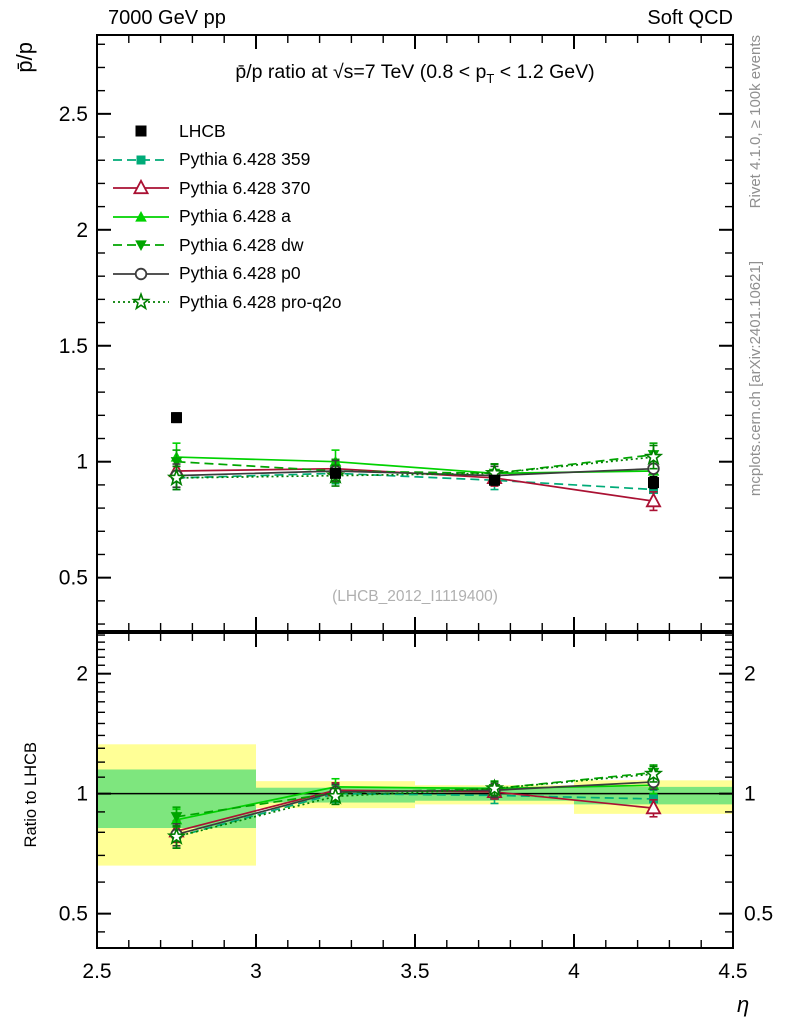 The width and height of the screenshot is (786, 1024). Describe the element at coordinates (141, 216) in the screenshot. I see `legend-marker-a-icon` at that location.